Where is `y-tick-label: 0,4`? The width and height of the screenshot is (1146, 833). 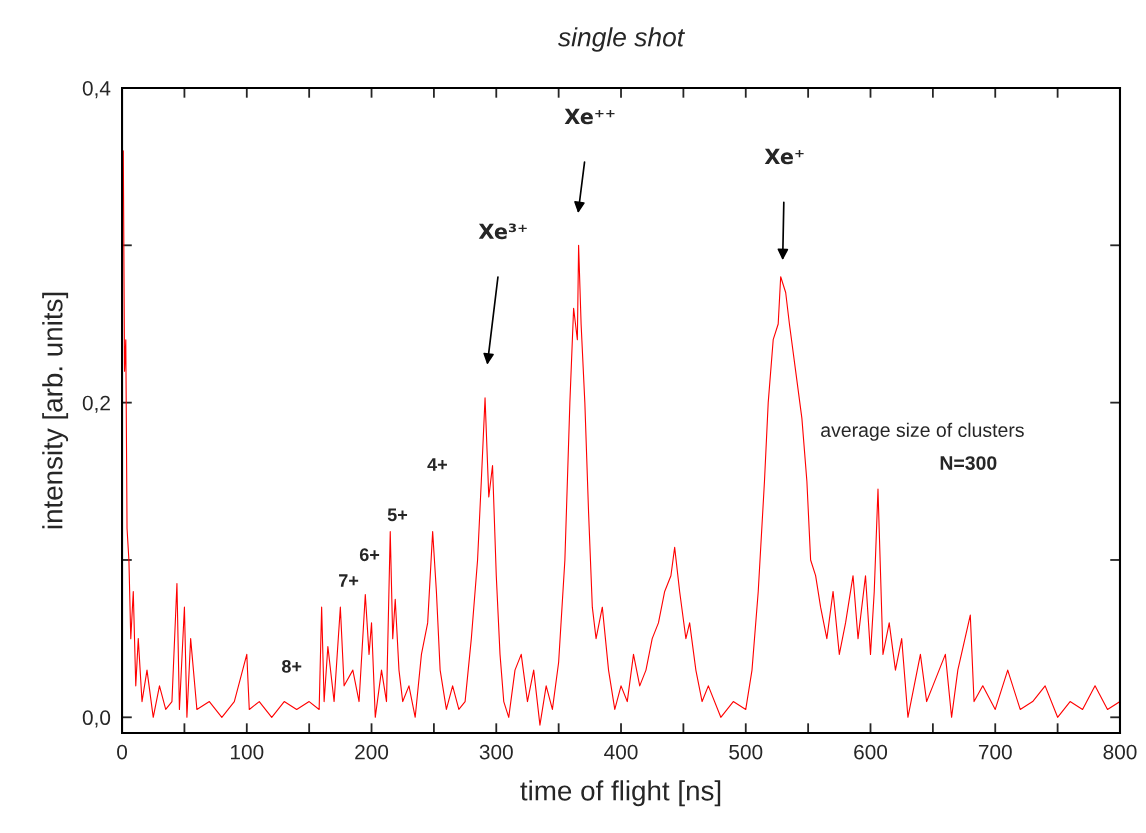
y-tick-label: 0,4 is located at coordinates (96, 89).